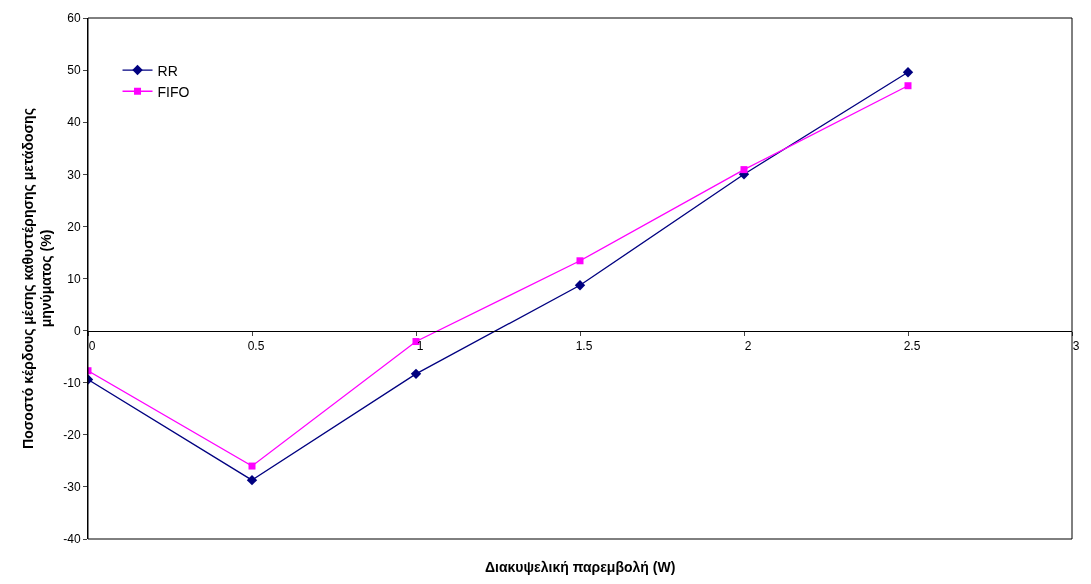 The image size is (1091, 584). What do you see at coordinates (74, 70) in the screenshot?
I see `y-tick-label: 50` at bounding box center [74, 70].